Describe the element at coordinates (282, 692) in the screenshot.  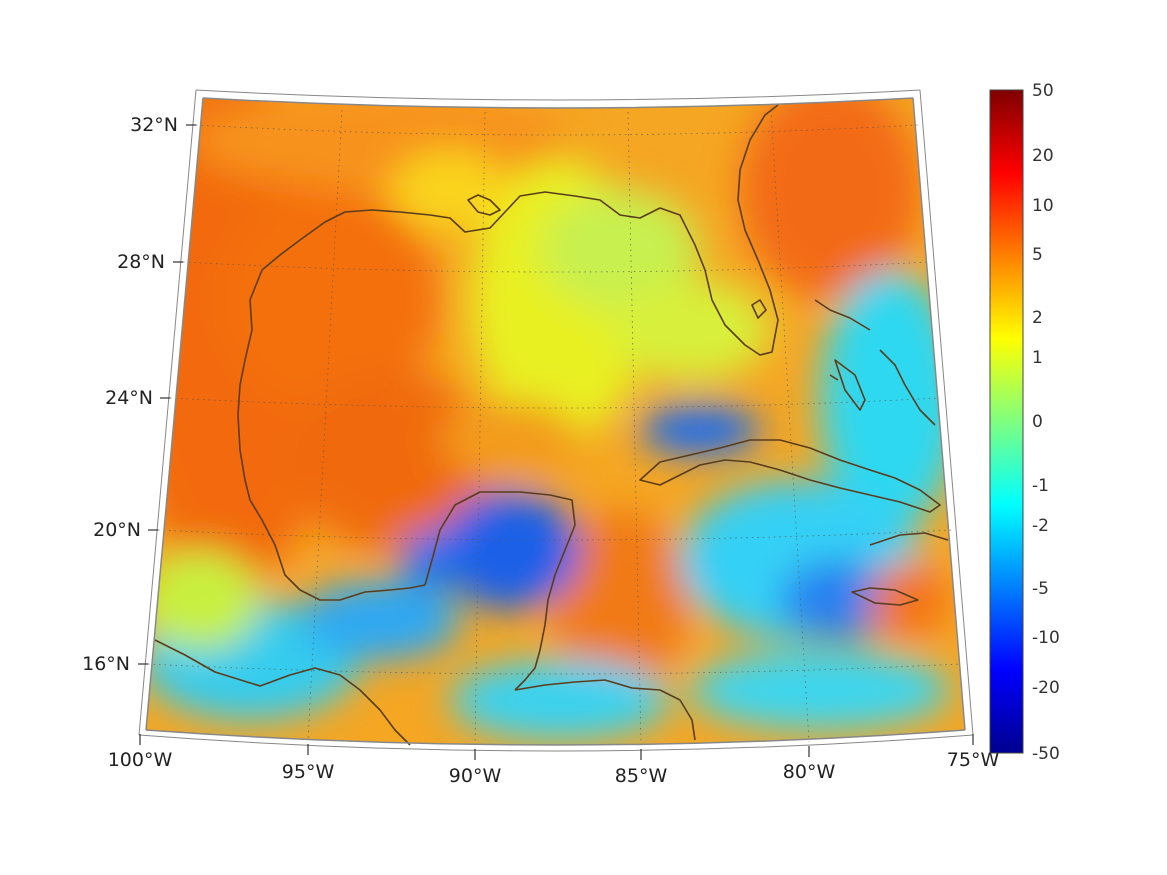
I see `mexico-pacific-coast` at that location.